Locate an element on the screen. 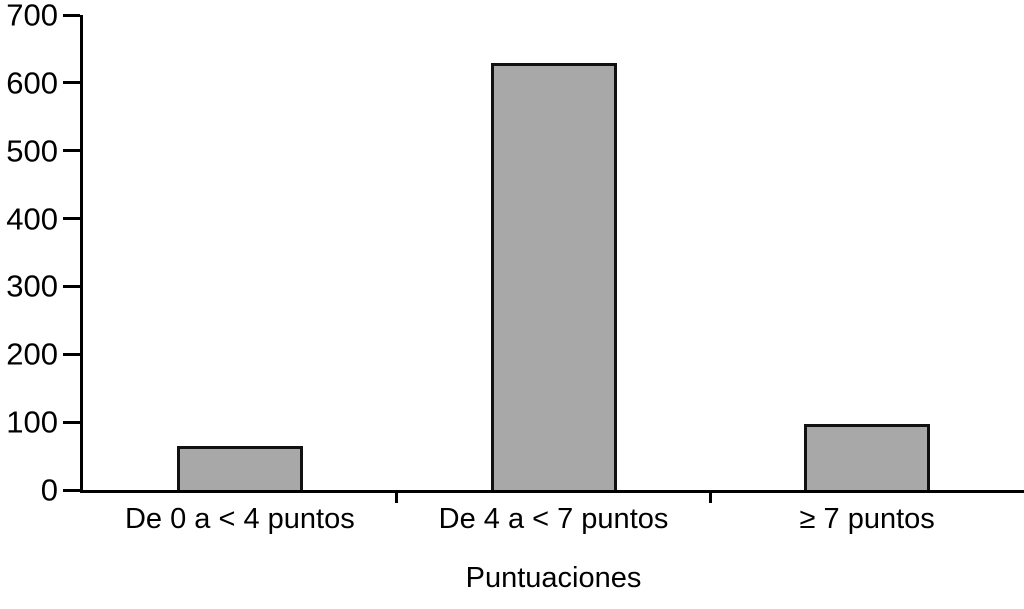 The width and height of the screenshot is (1024, 609). y-tick-label: 700 is located at coordinates (32, 16).